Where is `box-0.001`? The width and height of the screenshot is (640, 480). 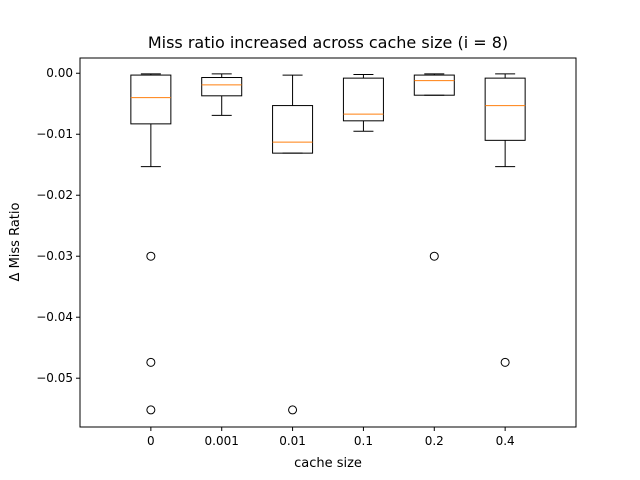
box-0.001 is located at coordinates (222, 94).